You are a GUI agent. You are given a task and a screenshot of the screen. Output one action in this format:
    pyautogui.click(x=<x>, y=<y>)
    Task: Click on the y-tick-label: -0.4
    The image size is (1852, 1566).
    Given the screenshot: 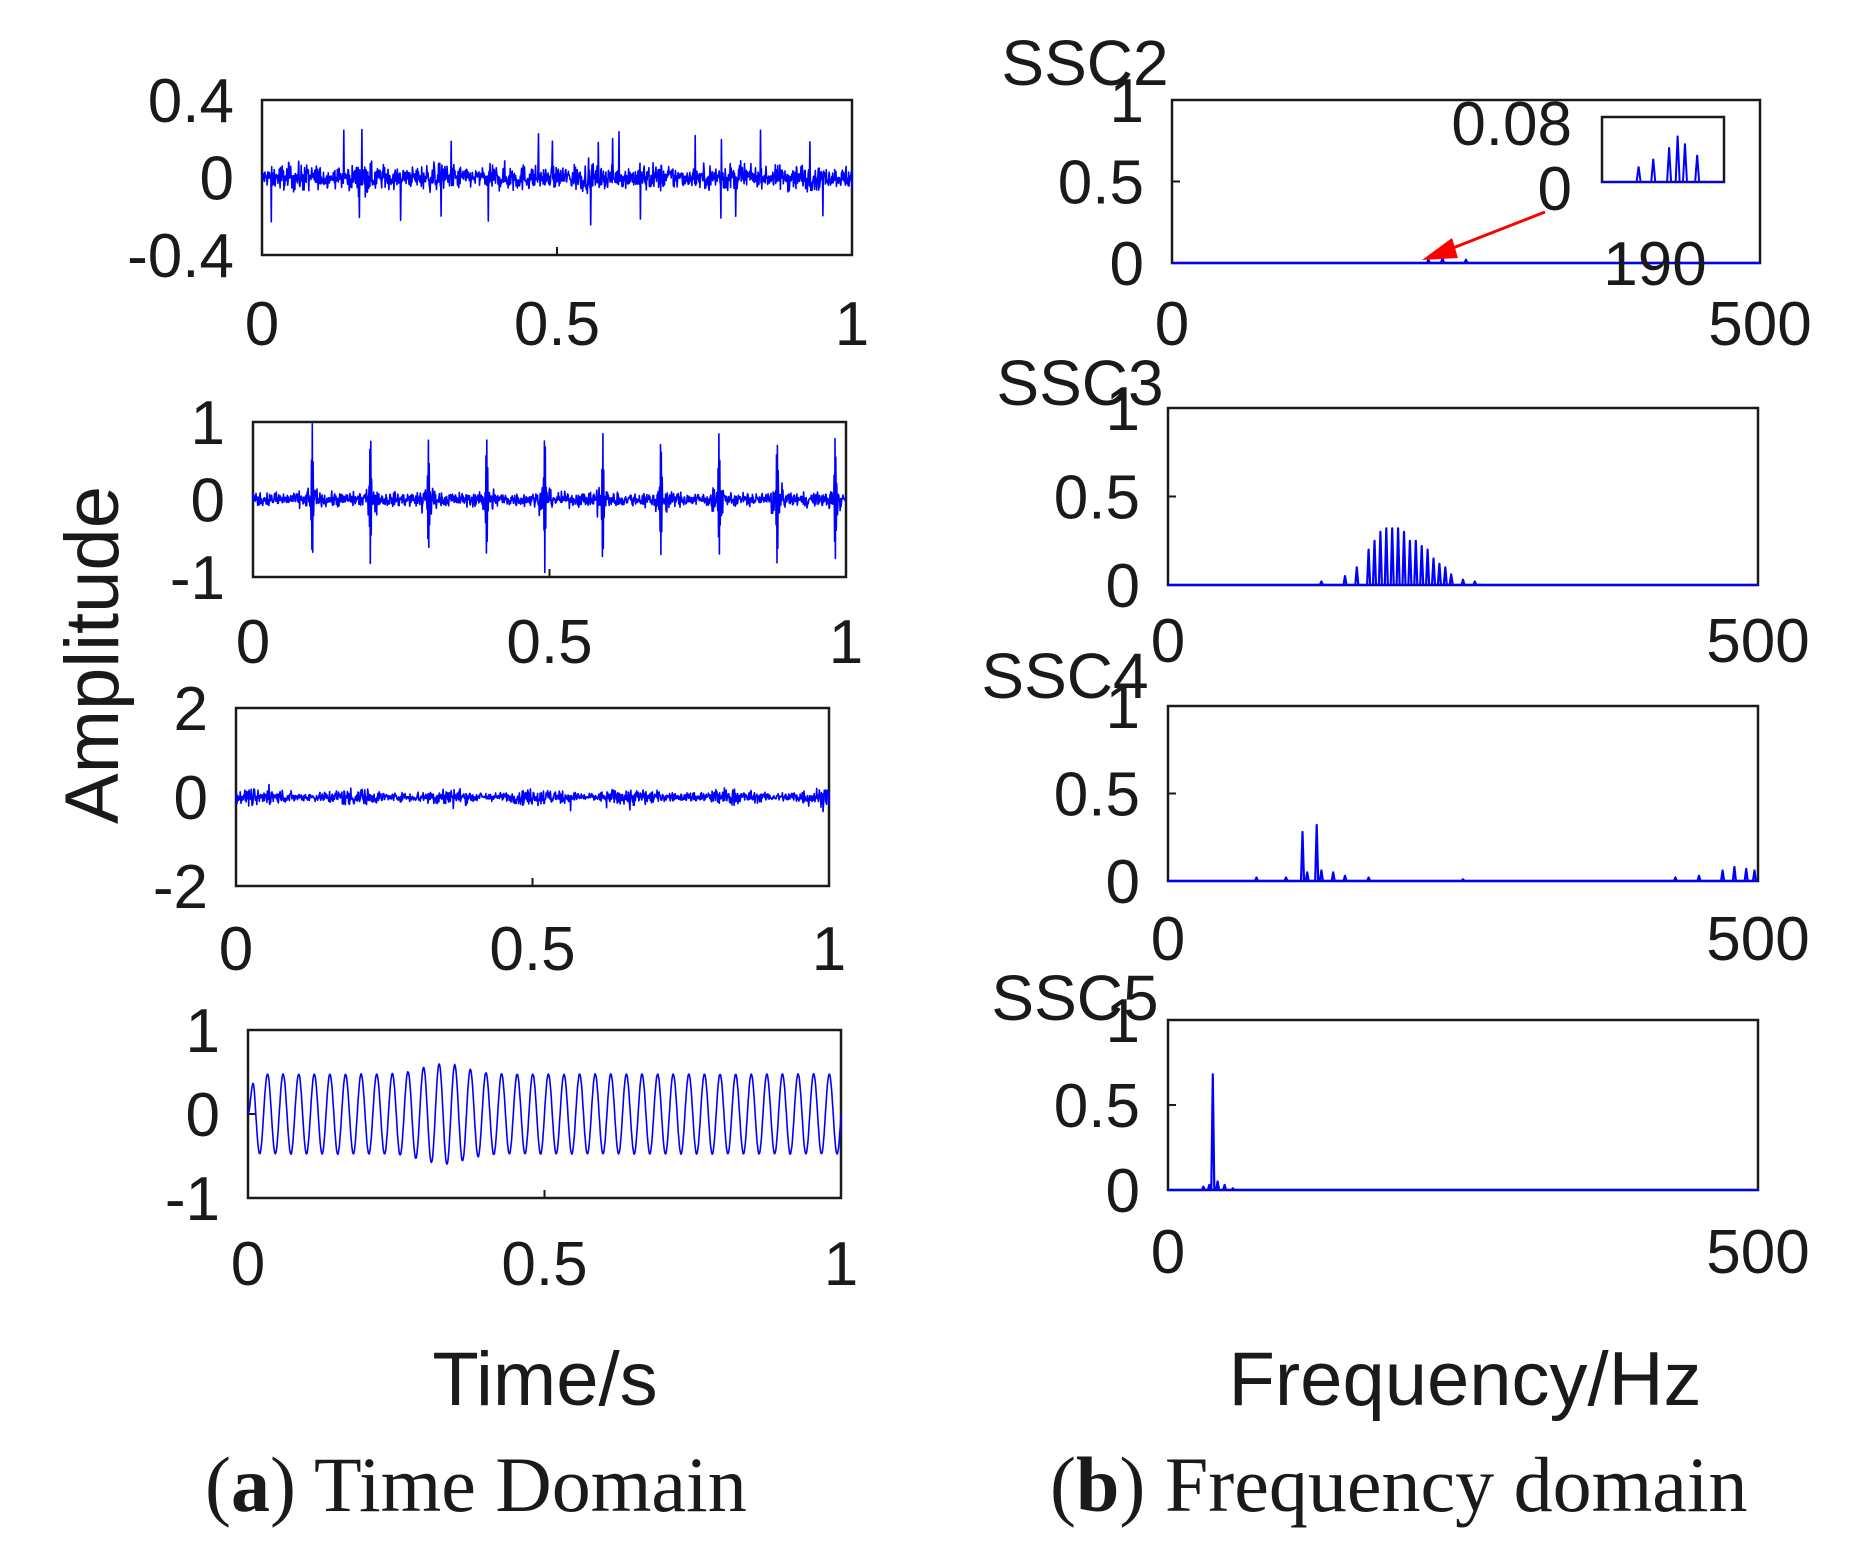 What is the action you would take?
    pyautogui.click(x=180, y=256)
    